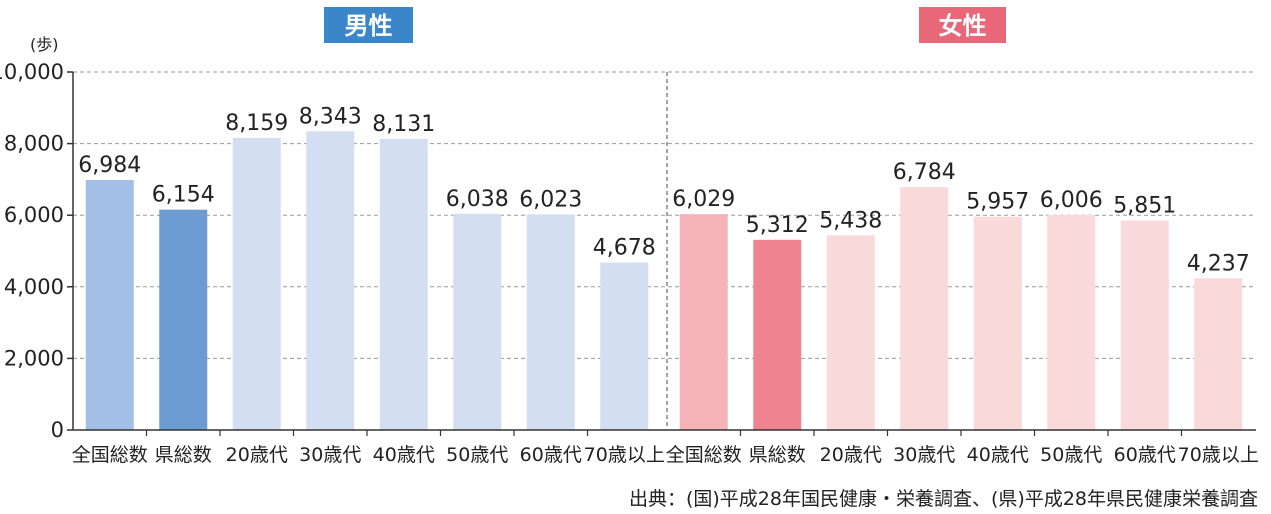 The width and height of the screenshot is (1271, 514). I want to click on male-title: 男性, so click(369, 26).